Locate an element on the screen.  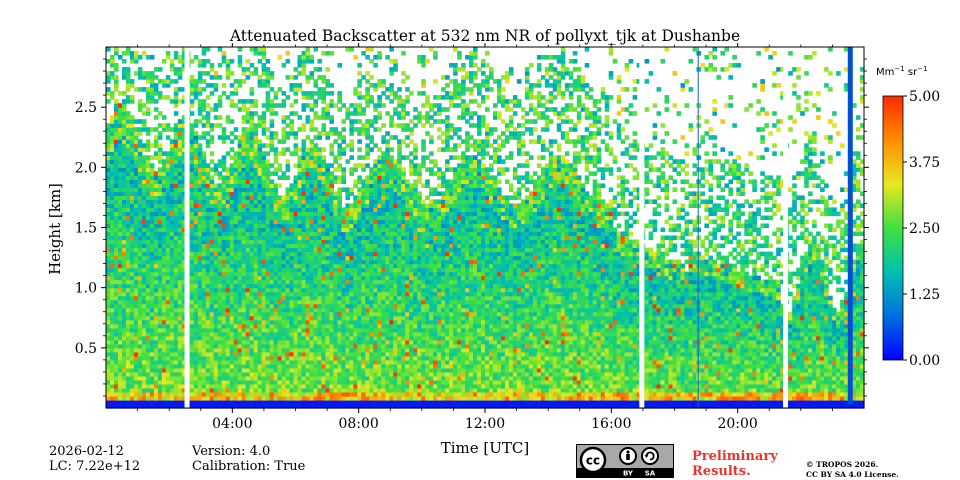
colorbar-tick-label: 1.25 is located at coordinates (924, 295).